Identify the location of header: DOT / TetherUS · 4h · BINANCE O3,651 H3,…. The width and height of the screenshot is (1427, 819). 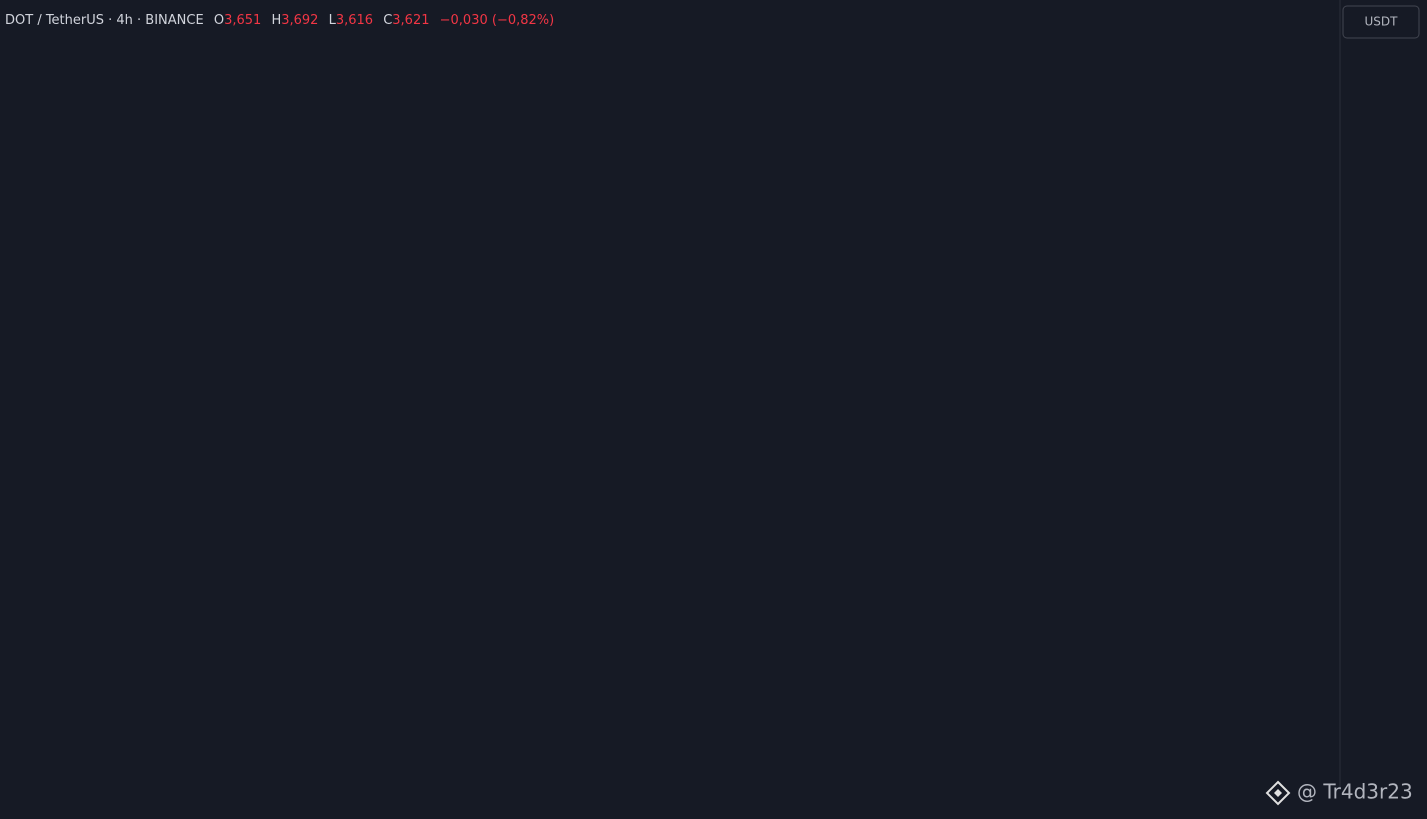
(279, 20).